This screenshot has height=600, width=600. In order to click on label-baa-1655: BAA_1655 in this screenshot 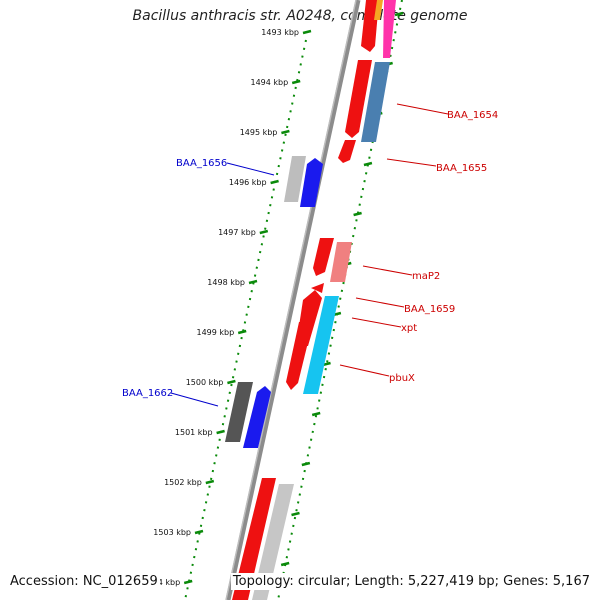, I will do `click(461, 168)`.